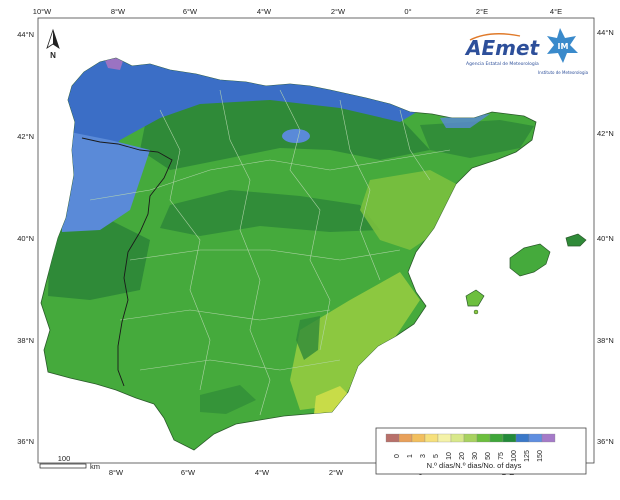 The width and height of the screenshot is (620, 500). I want to click on legend-value-label: 50, so click(488, 456).